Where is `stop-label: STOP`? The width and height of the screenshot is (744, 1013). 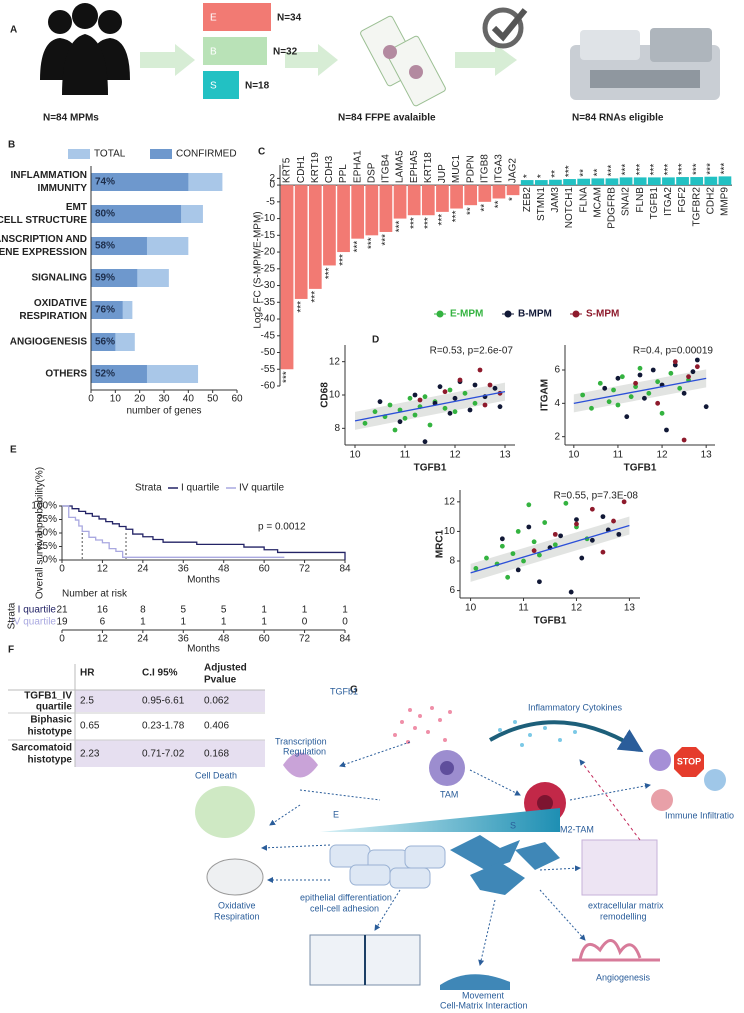
stop-label: STOP is located at coordinates (689, 761).